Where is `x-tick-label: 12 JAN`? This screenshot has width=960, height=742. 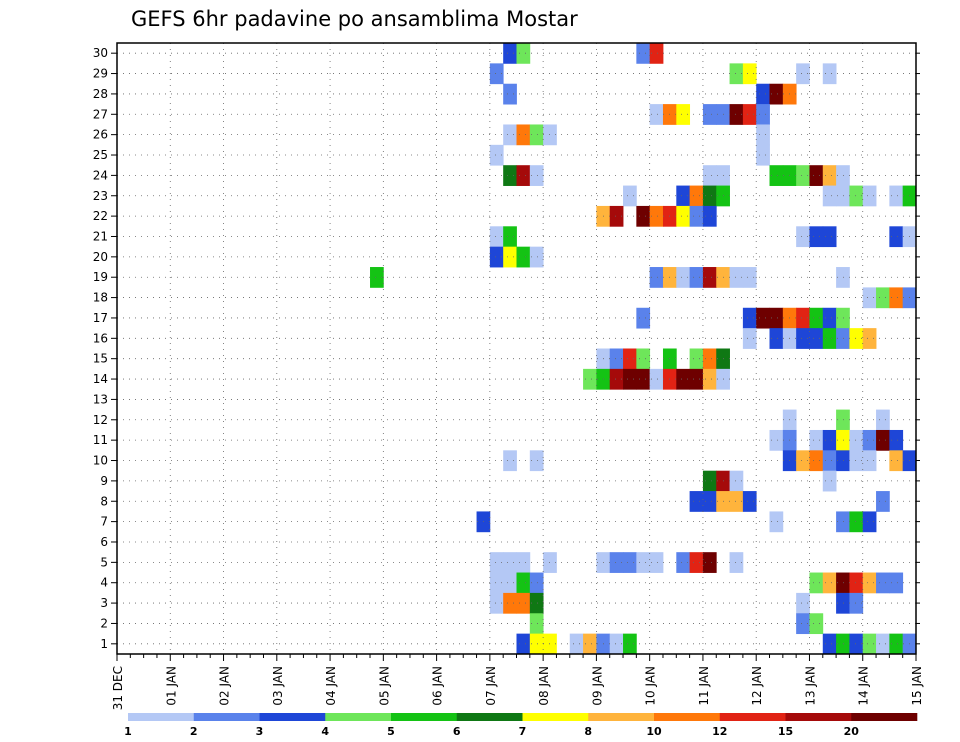
x-tick-label: 12 JAN is located at coordinates (757, 686).